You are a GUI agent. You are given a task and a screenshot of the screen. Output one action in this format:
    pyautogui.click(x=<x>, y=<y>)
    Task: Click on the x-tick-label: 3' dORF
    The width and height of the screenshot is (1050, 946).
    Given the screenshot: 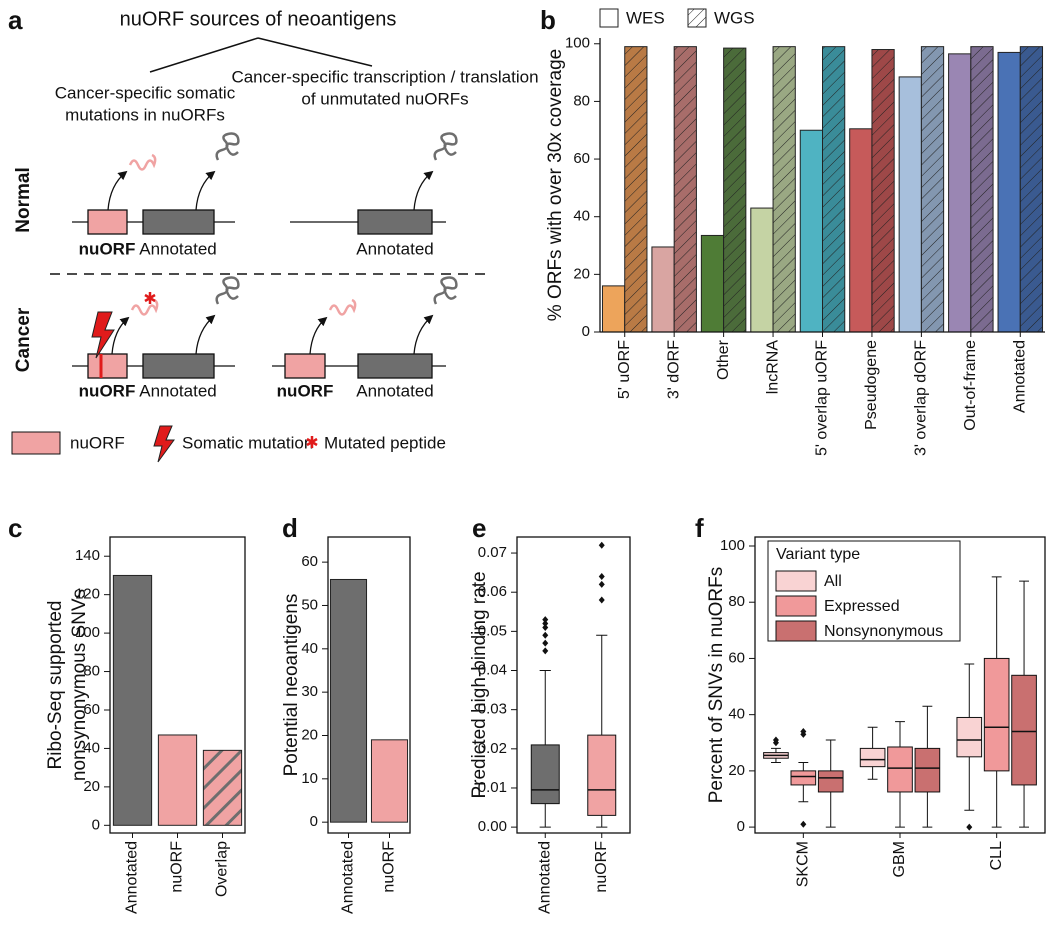 What is the action you would take?
    pyautogui.click(x=673, y=369)
    